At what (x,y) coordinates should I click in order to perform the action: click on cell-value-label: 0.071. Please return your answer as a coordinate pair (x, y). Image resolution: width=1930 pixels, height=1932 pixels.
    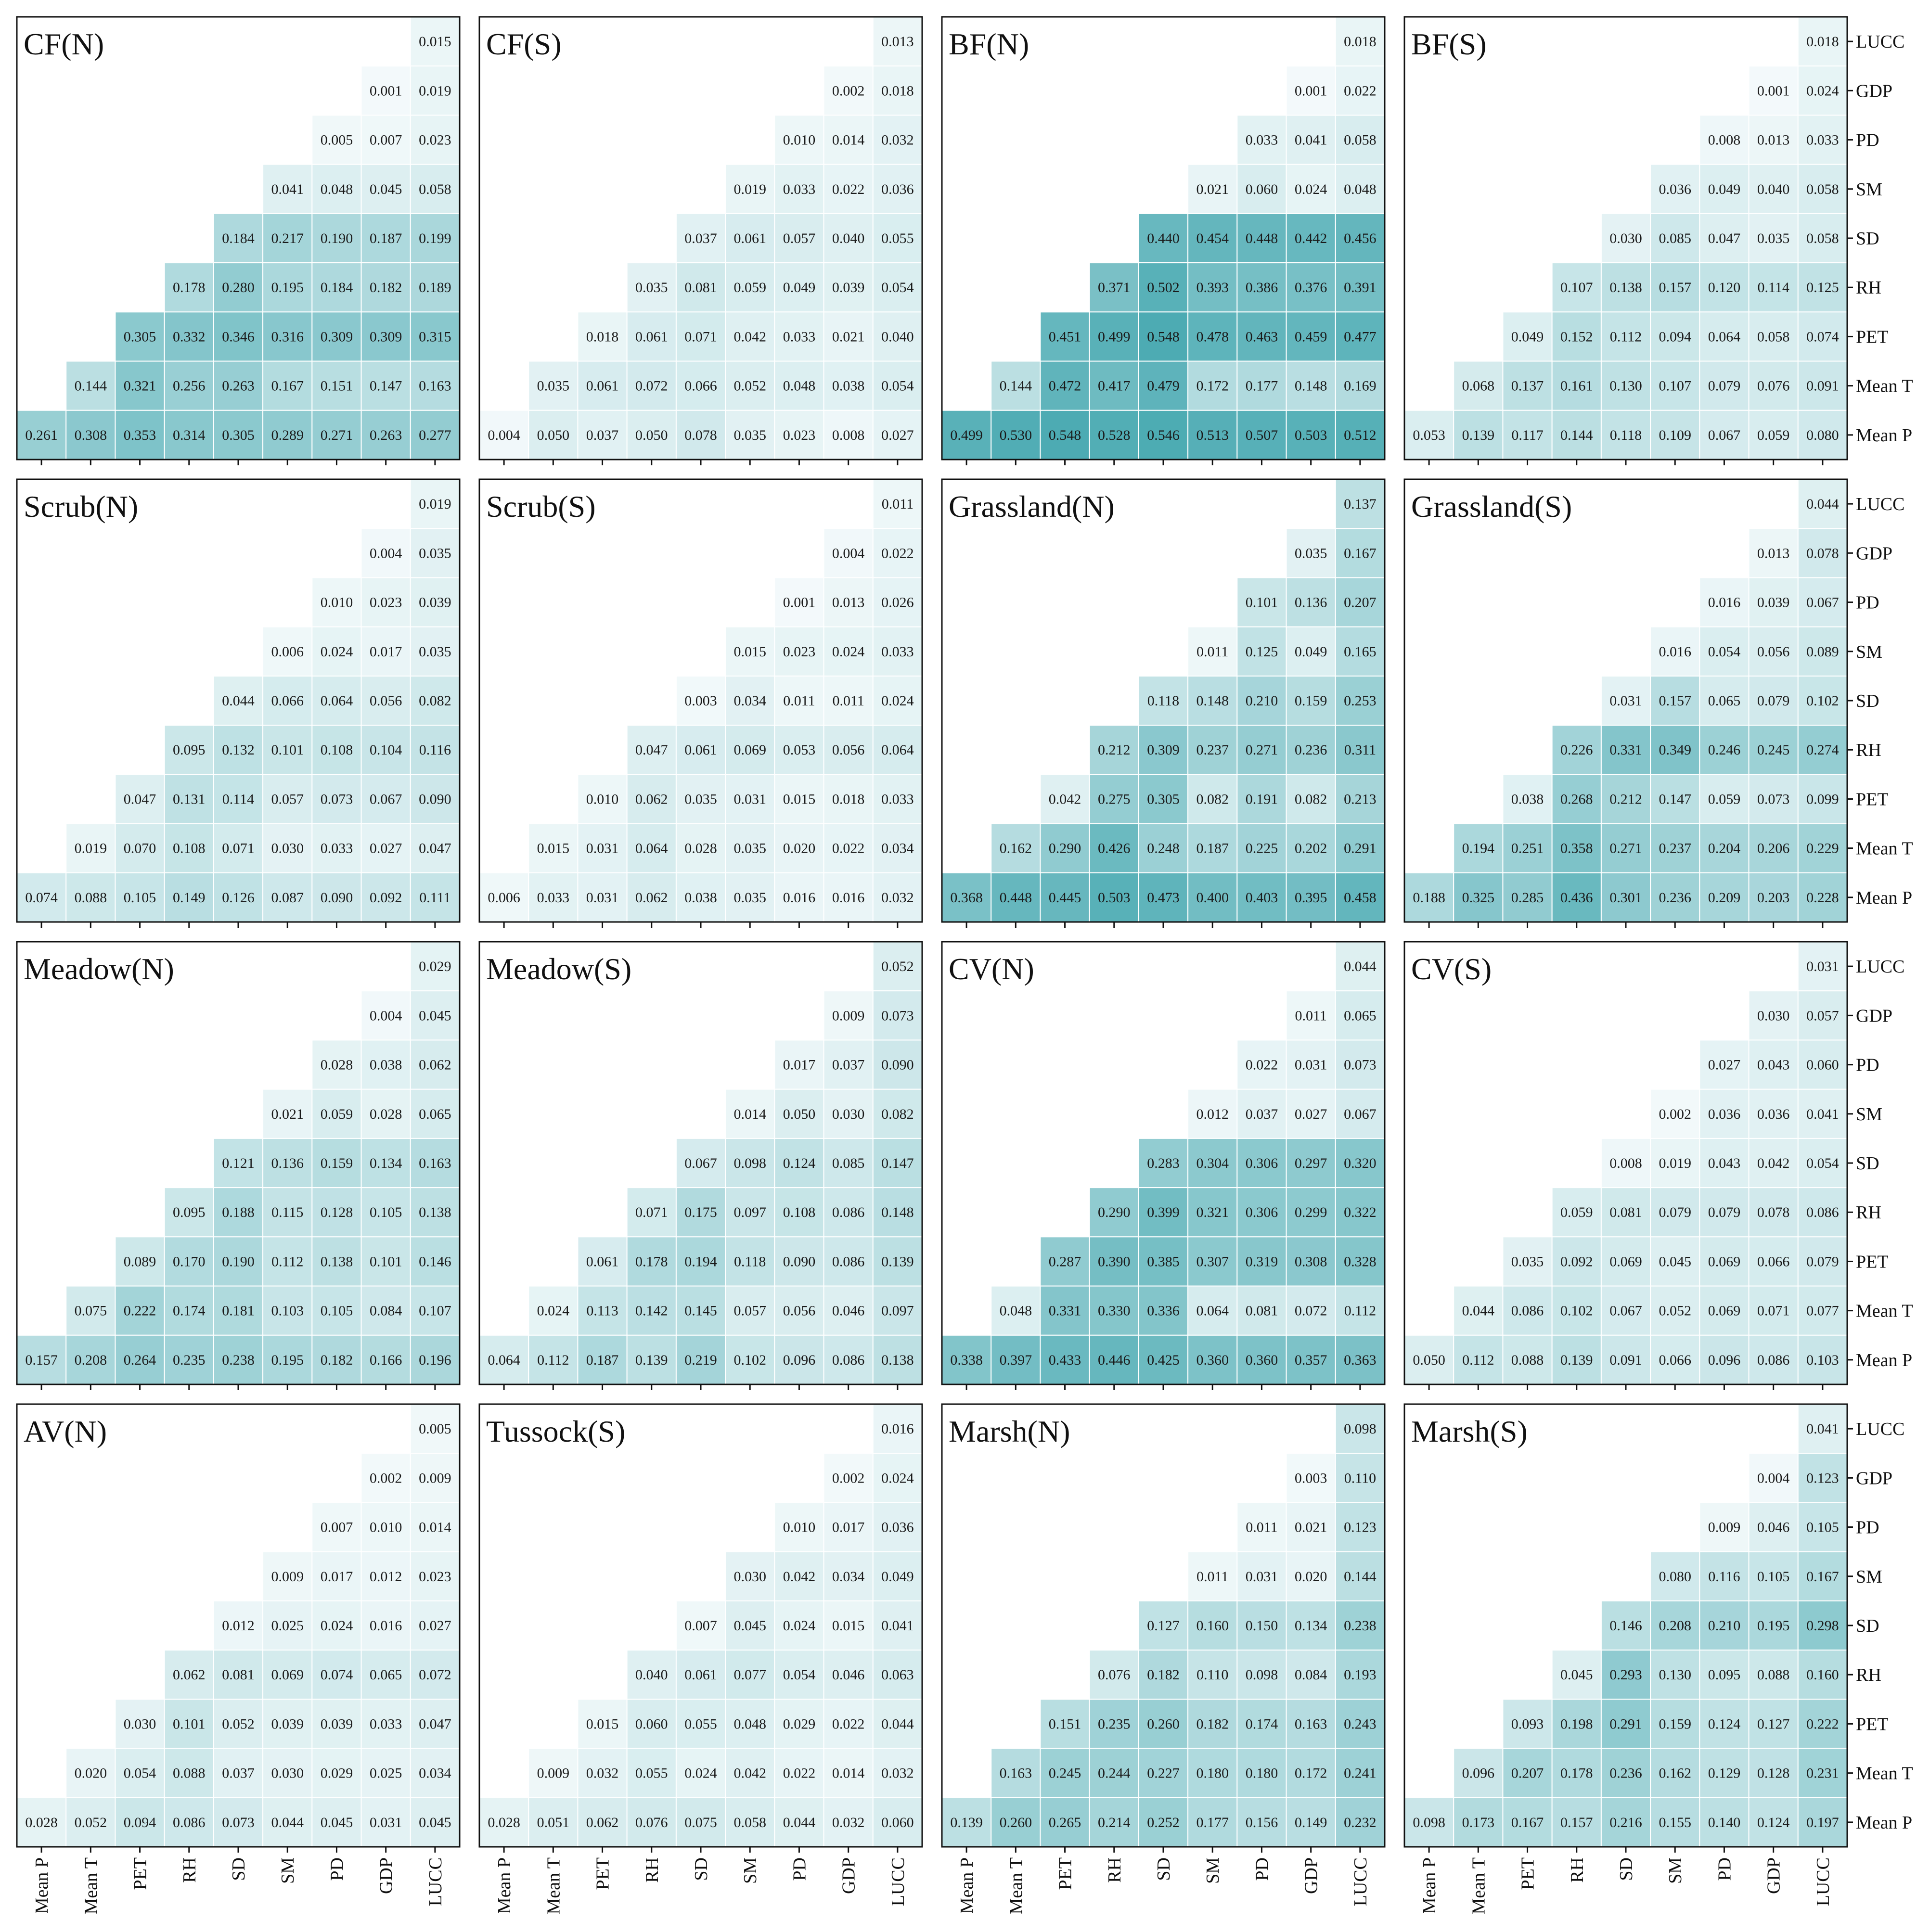
    Looking at the image, I should click on (700, 337).